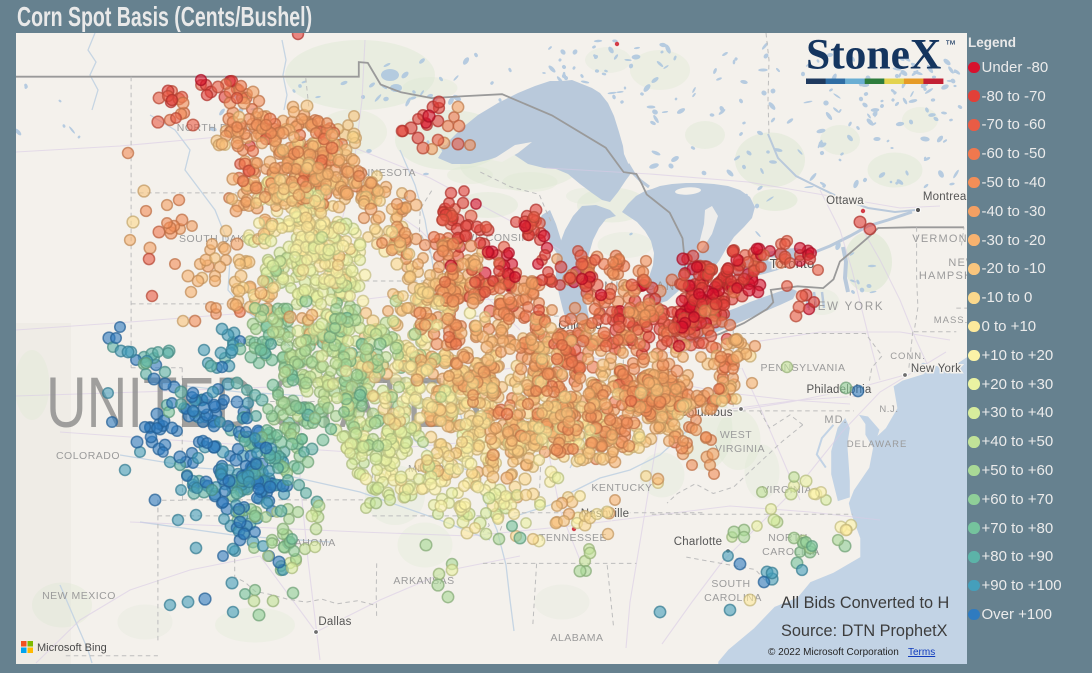  I want to click on svg-text: NEW MEXICO, so click(79, 596).